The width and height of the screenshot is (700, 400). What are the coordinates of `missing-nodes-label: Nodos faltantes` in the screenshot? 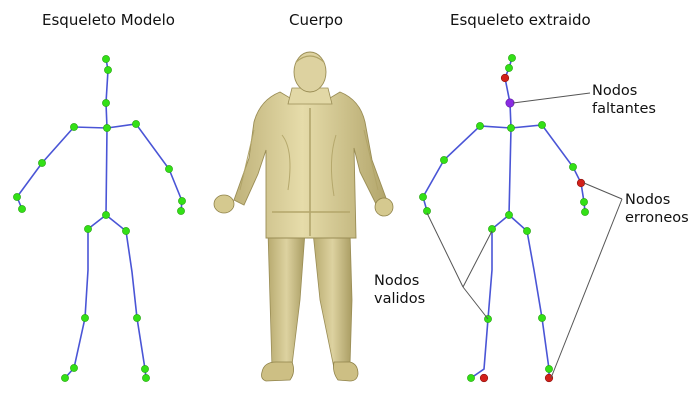 It's located at (624, 100).